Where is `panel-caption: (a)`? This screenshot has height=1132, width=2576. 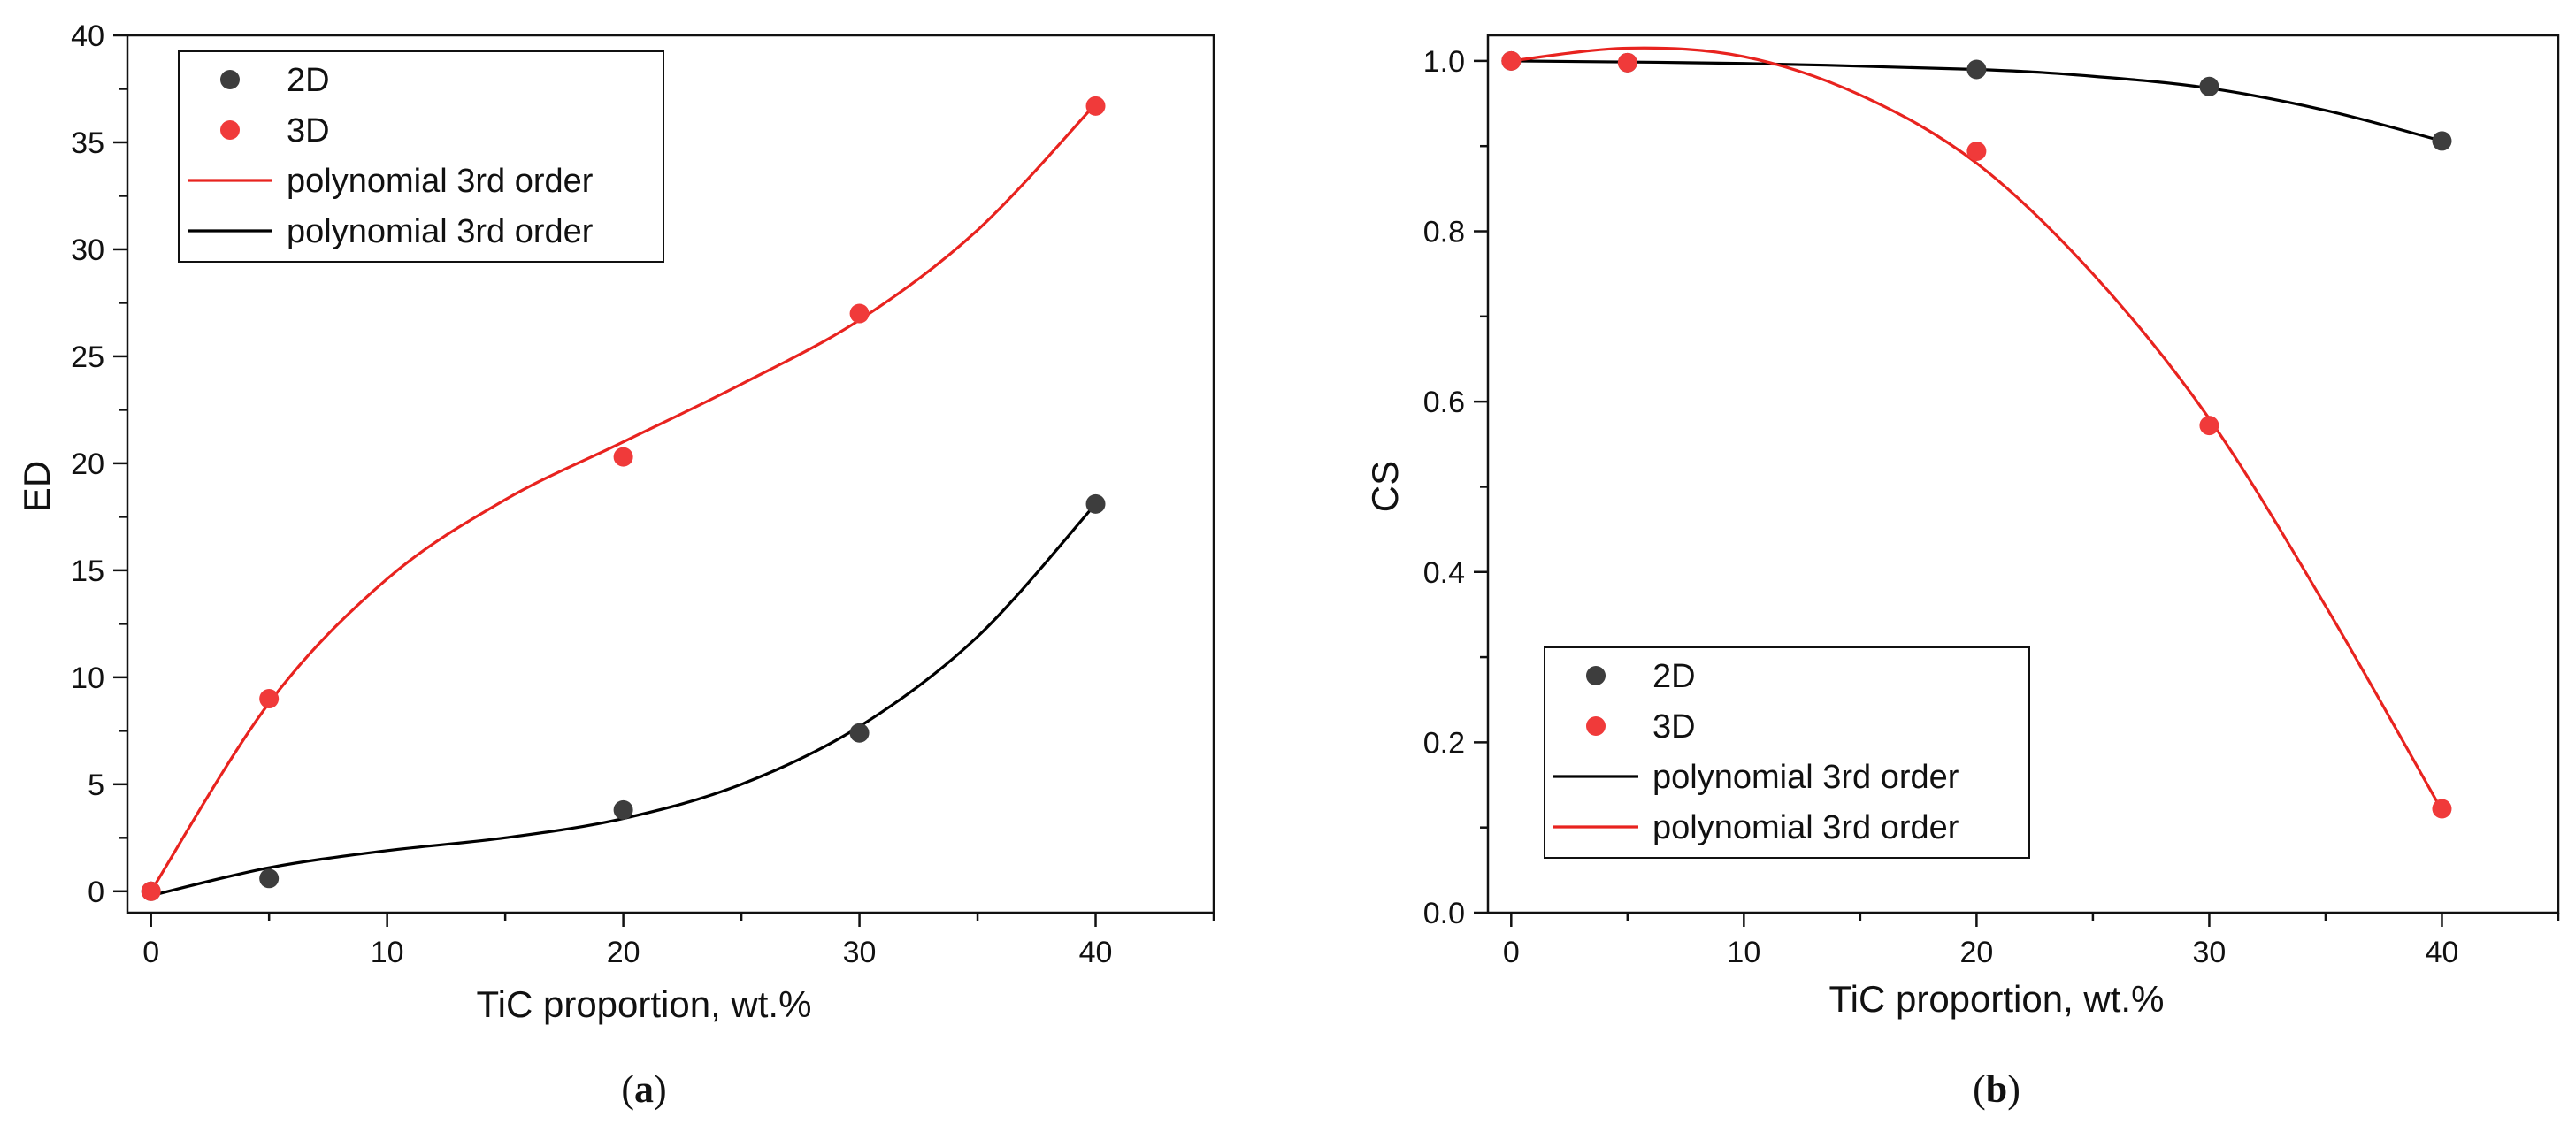 panel-caption: (a) is located at coordinates (643, 1089).